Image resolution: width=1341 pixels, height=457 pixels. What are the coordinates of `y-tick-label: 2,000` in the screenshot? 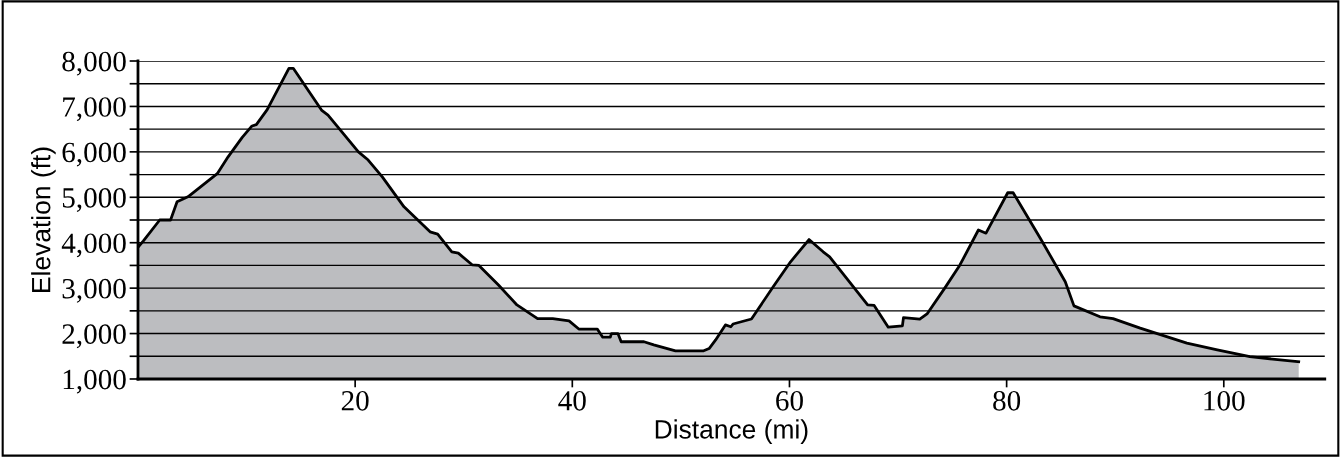 It's located at (94, 336).